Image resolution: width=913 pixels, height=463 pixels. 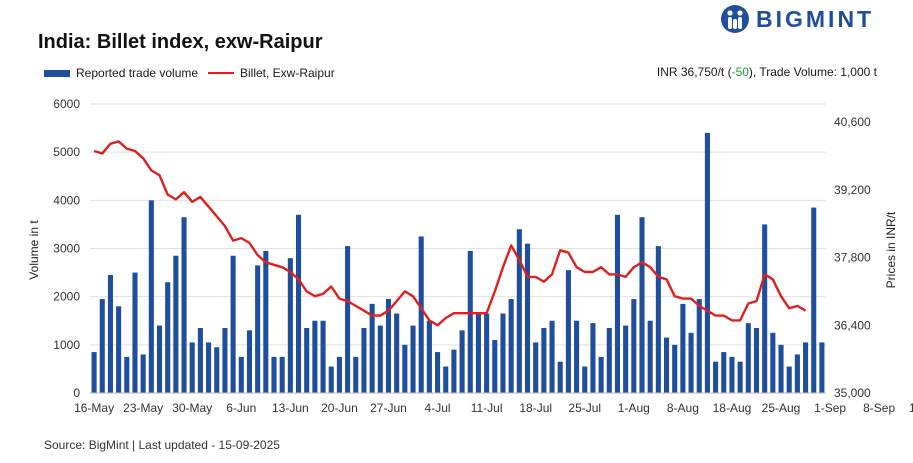 What do you see at coordinates (634, 408) in the screenshot?
I see `x-tick-label: 1-Aug` at bounding box center [634, 408].